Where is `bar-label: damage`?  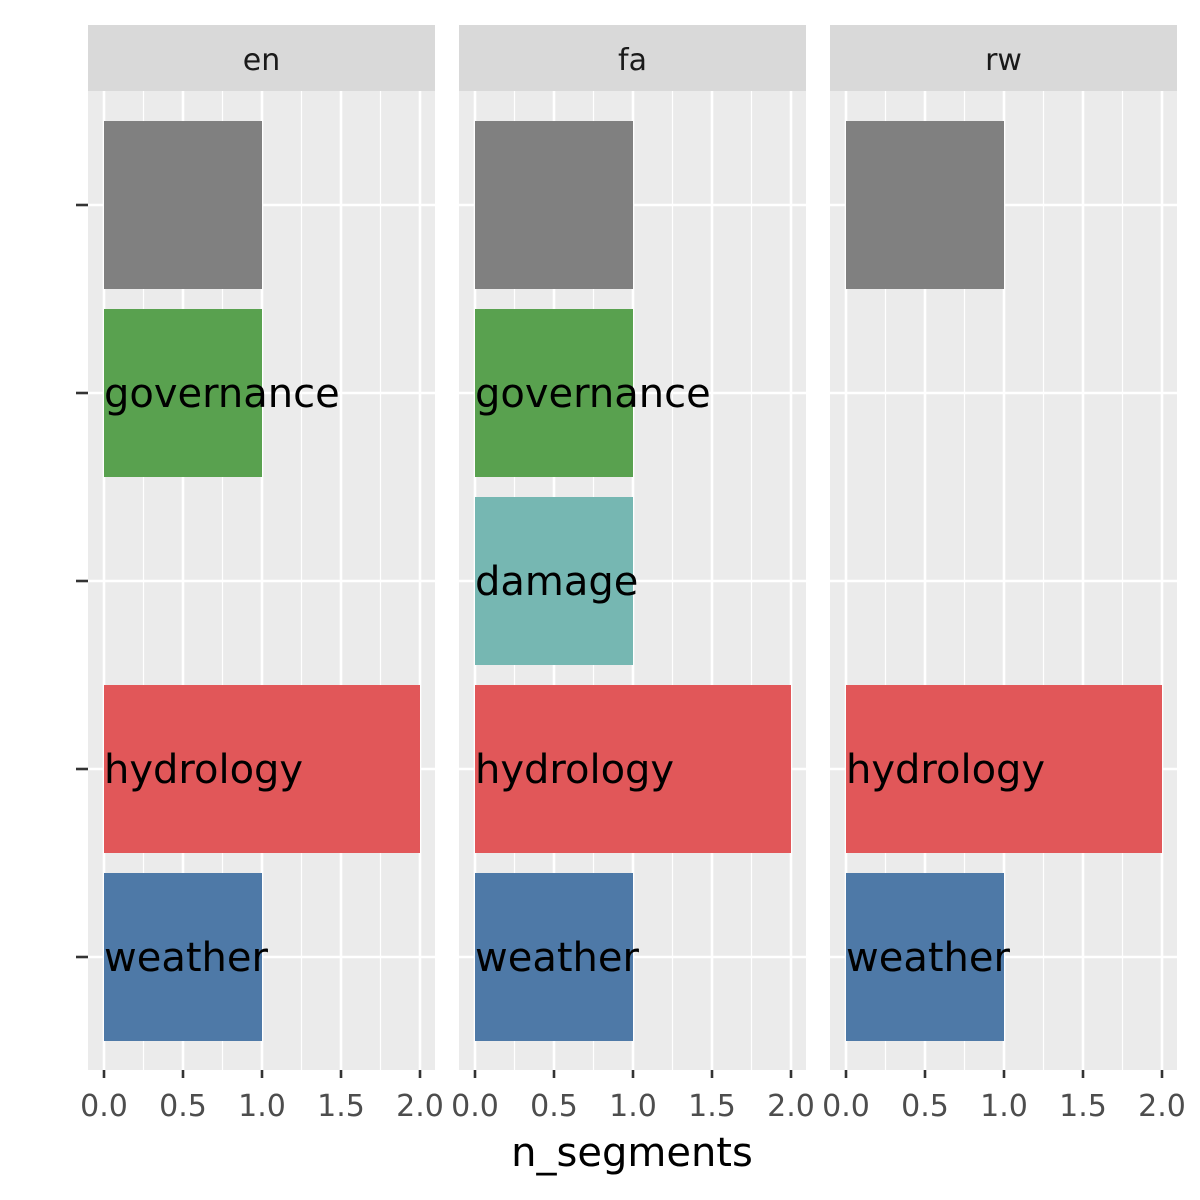 bar-label: damage is located at coordinates (556, 582).